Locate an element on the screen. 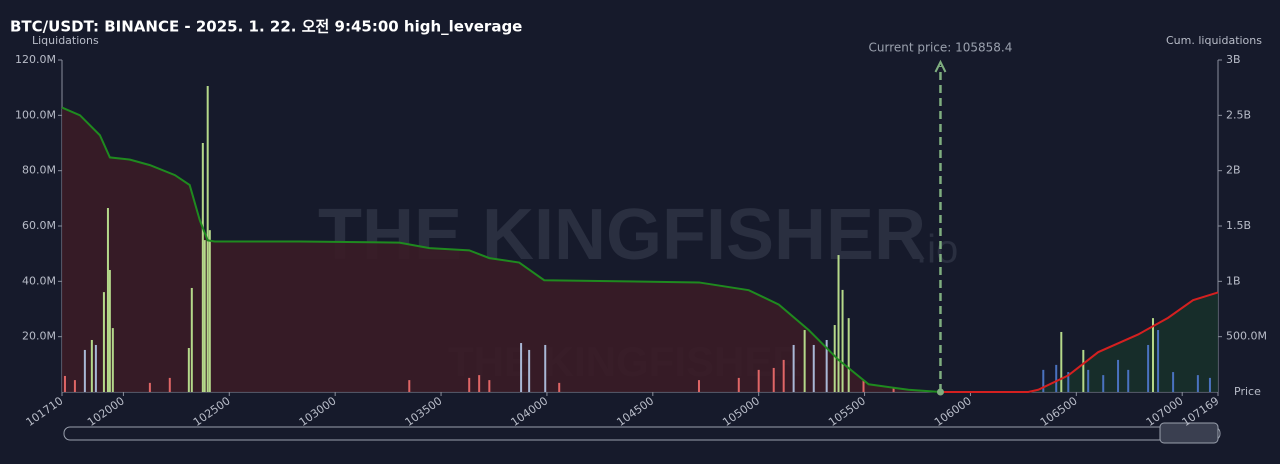 This screenshot has width=1280, height=464. y2-tick-label: 2B is located at coordinates (1233, 170).